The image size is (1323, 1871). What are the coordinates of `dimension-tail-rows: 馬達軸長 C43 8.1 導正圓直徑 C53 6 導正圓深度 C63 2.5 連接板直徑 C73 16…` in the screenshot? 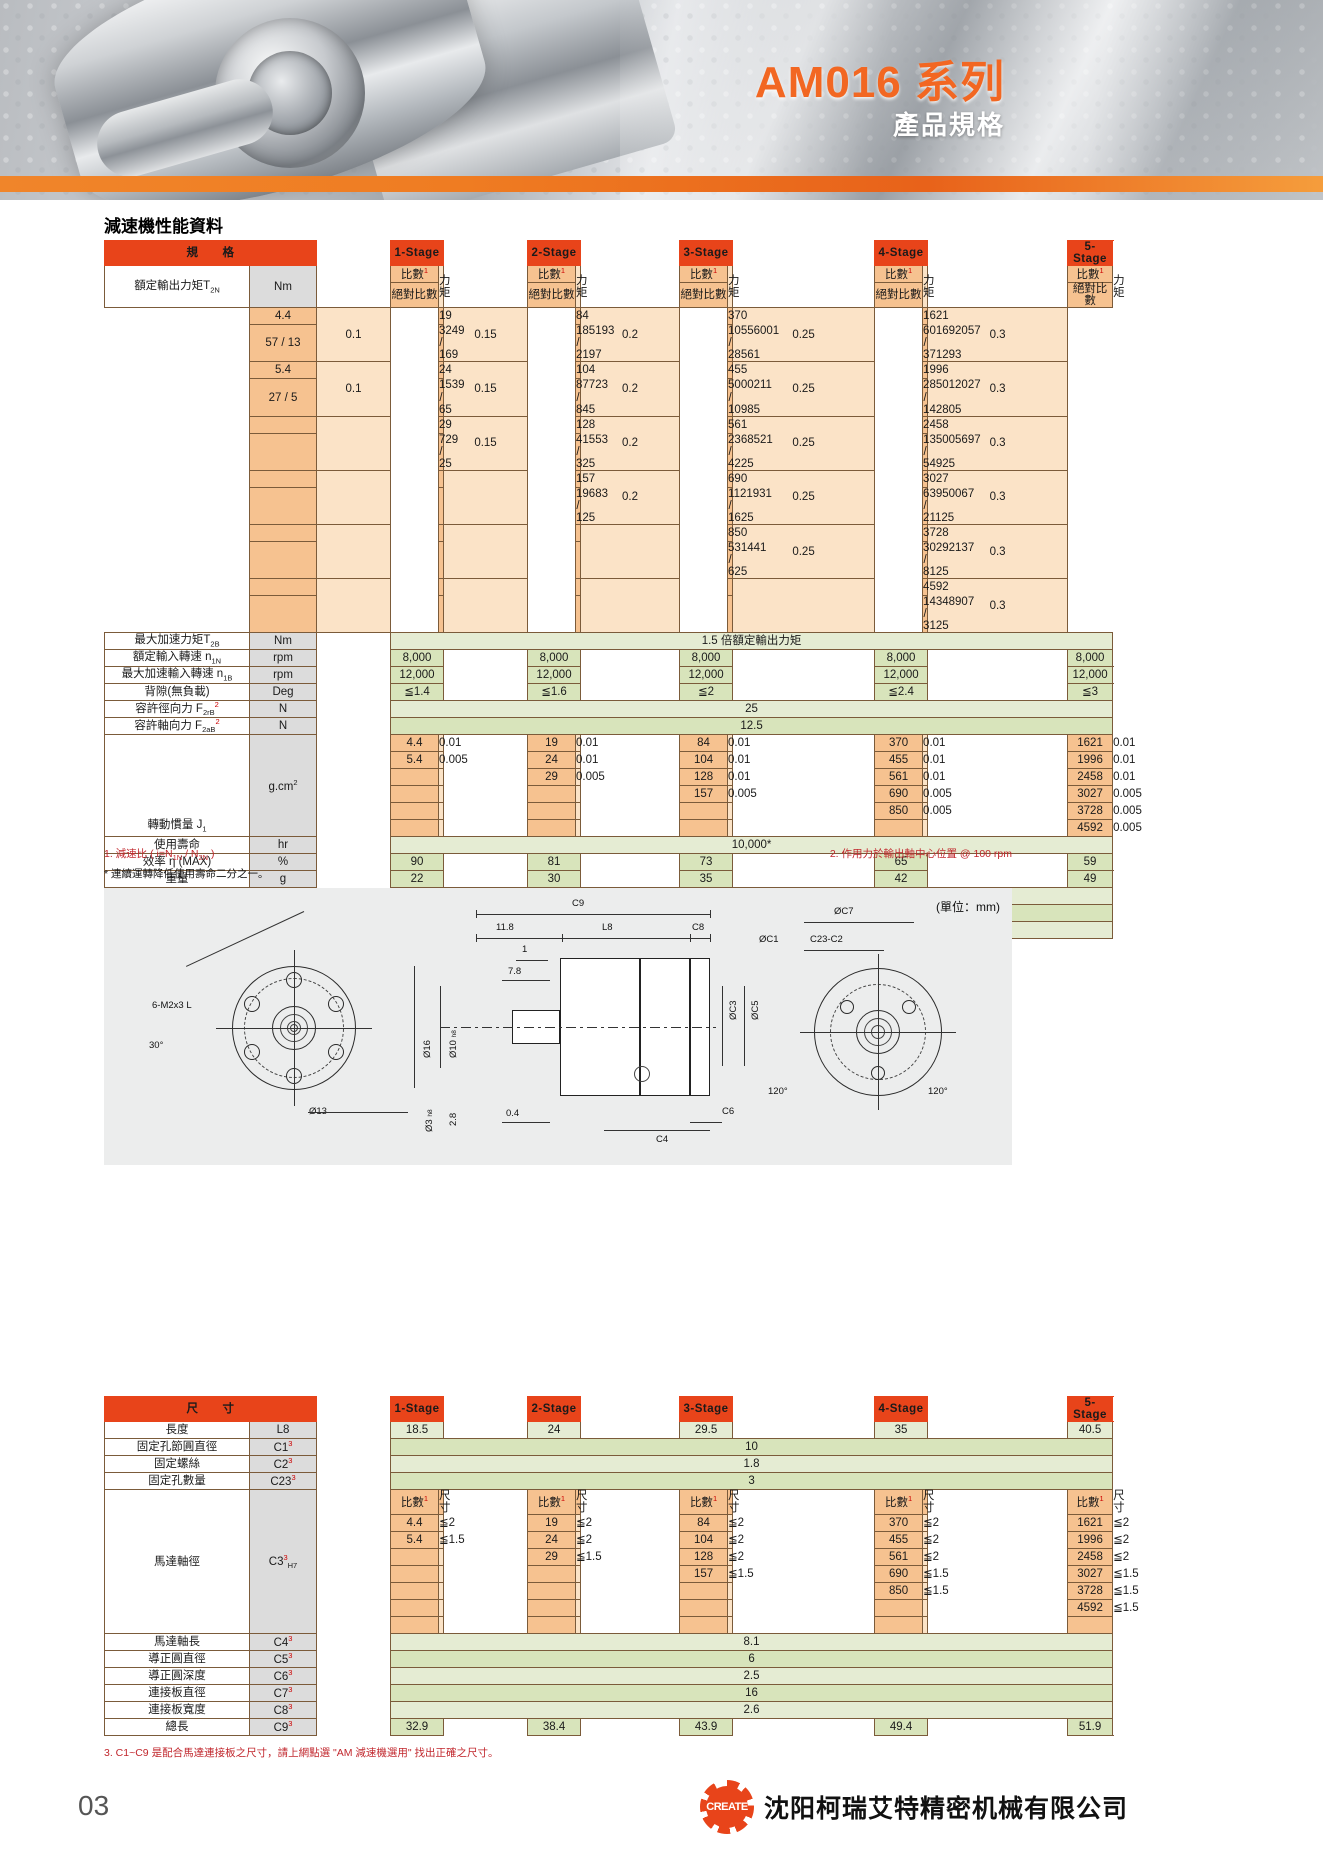 It's located at (609, 1676).